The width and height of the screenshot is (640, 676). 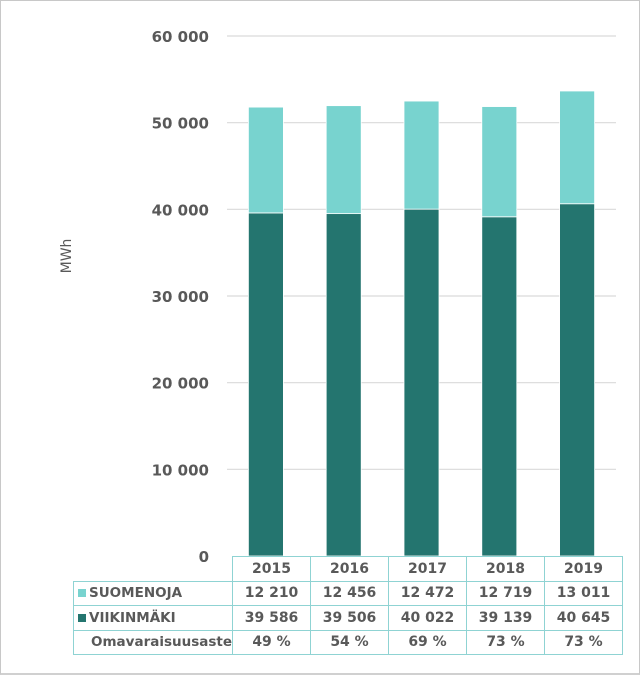 What do you see at coordinates (343, 160) in the screenshot?
I see `bar-suomenoja-2016` at bounding box center [343, 160].